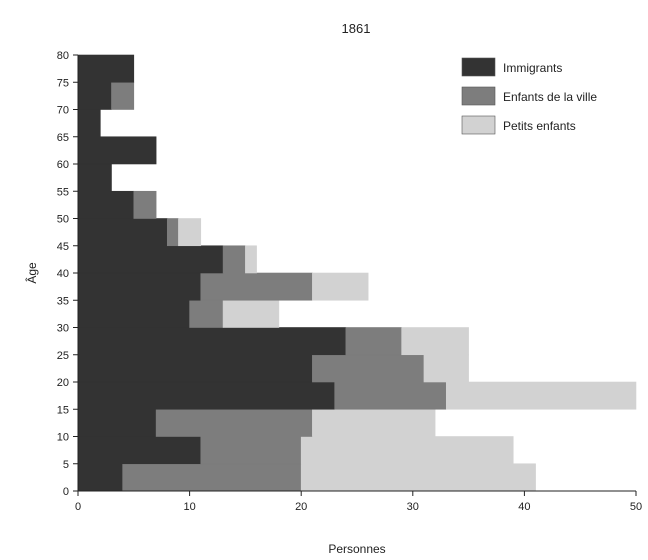  I want to click on y-tick-label: 20, so click(63, 383).